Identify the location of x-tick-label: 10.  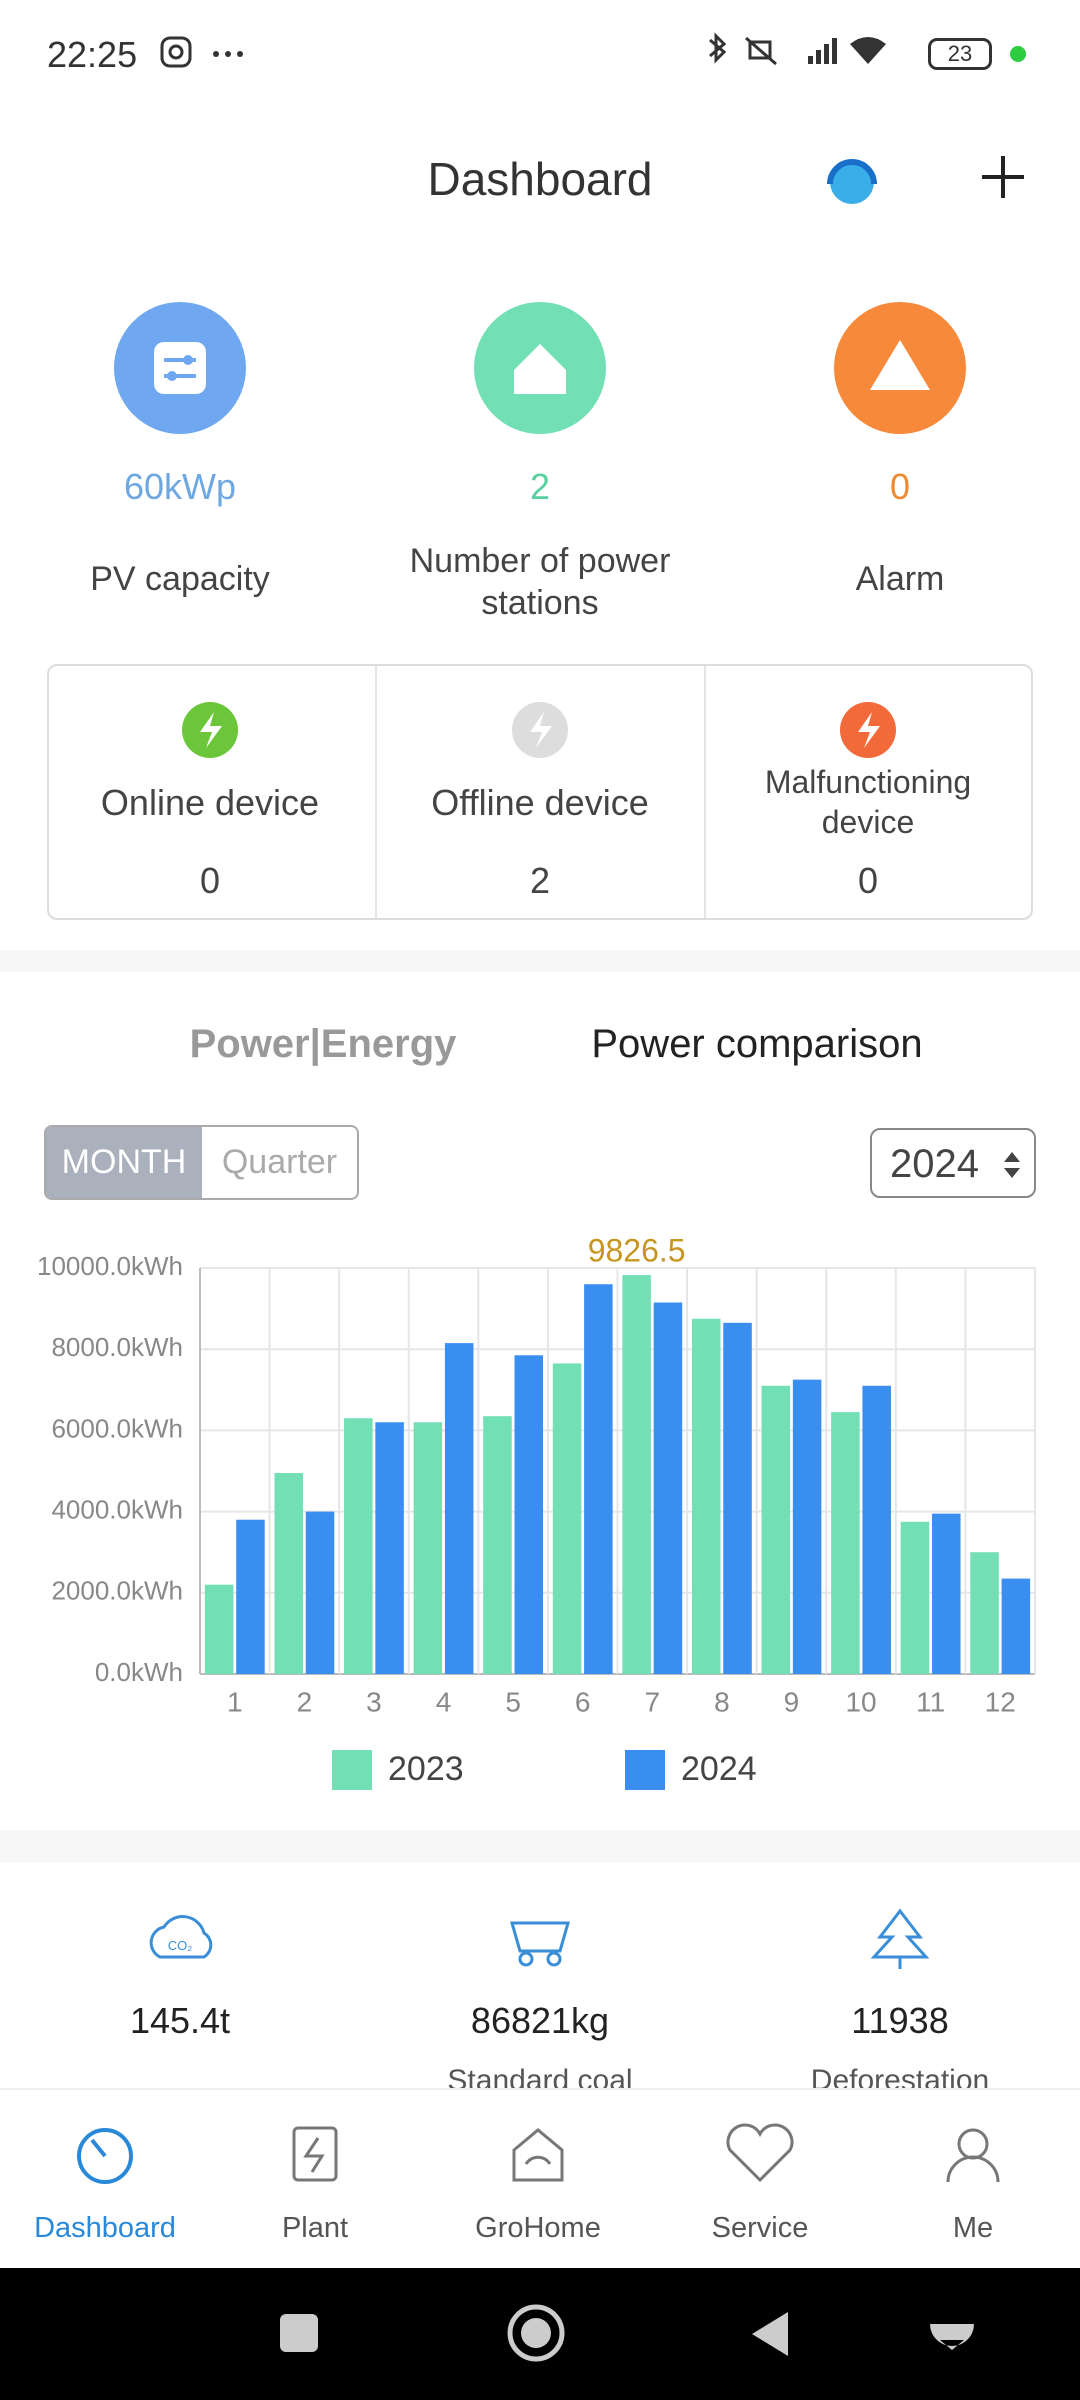
(860, 1701).